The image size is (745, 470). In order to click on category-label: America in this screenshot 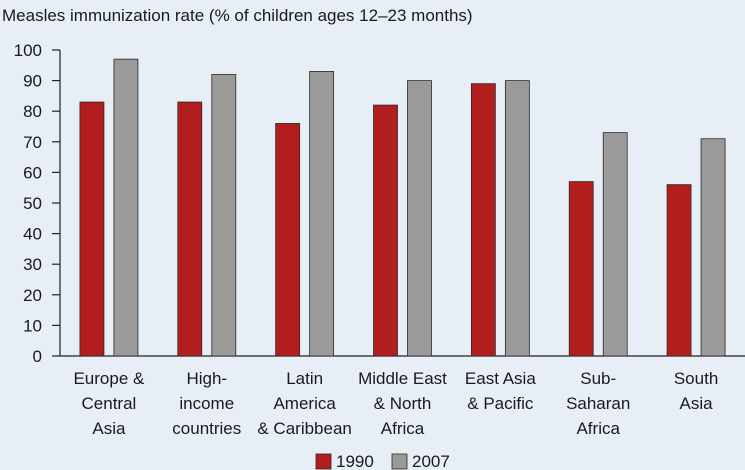, I will do `click(304, 403)`.